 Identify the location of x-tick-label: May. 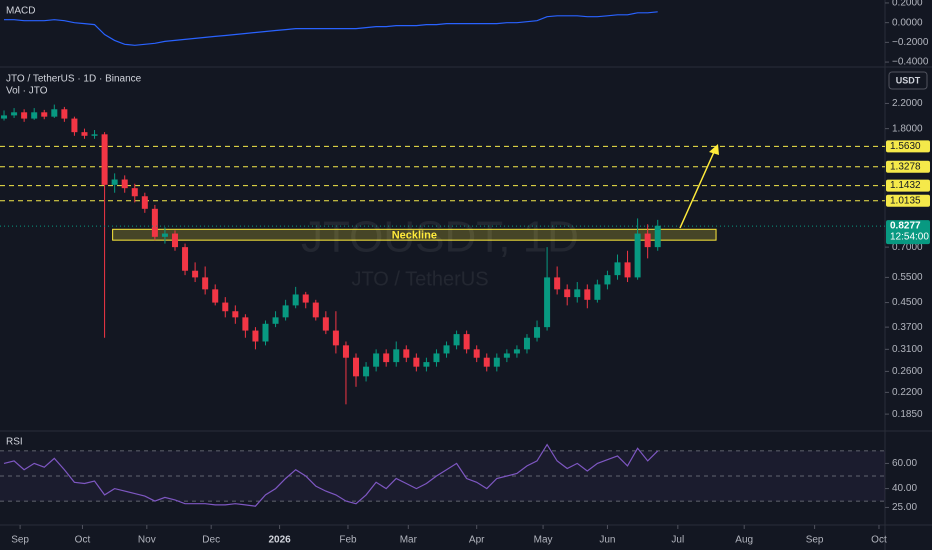
(543, 540).